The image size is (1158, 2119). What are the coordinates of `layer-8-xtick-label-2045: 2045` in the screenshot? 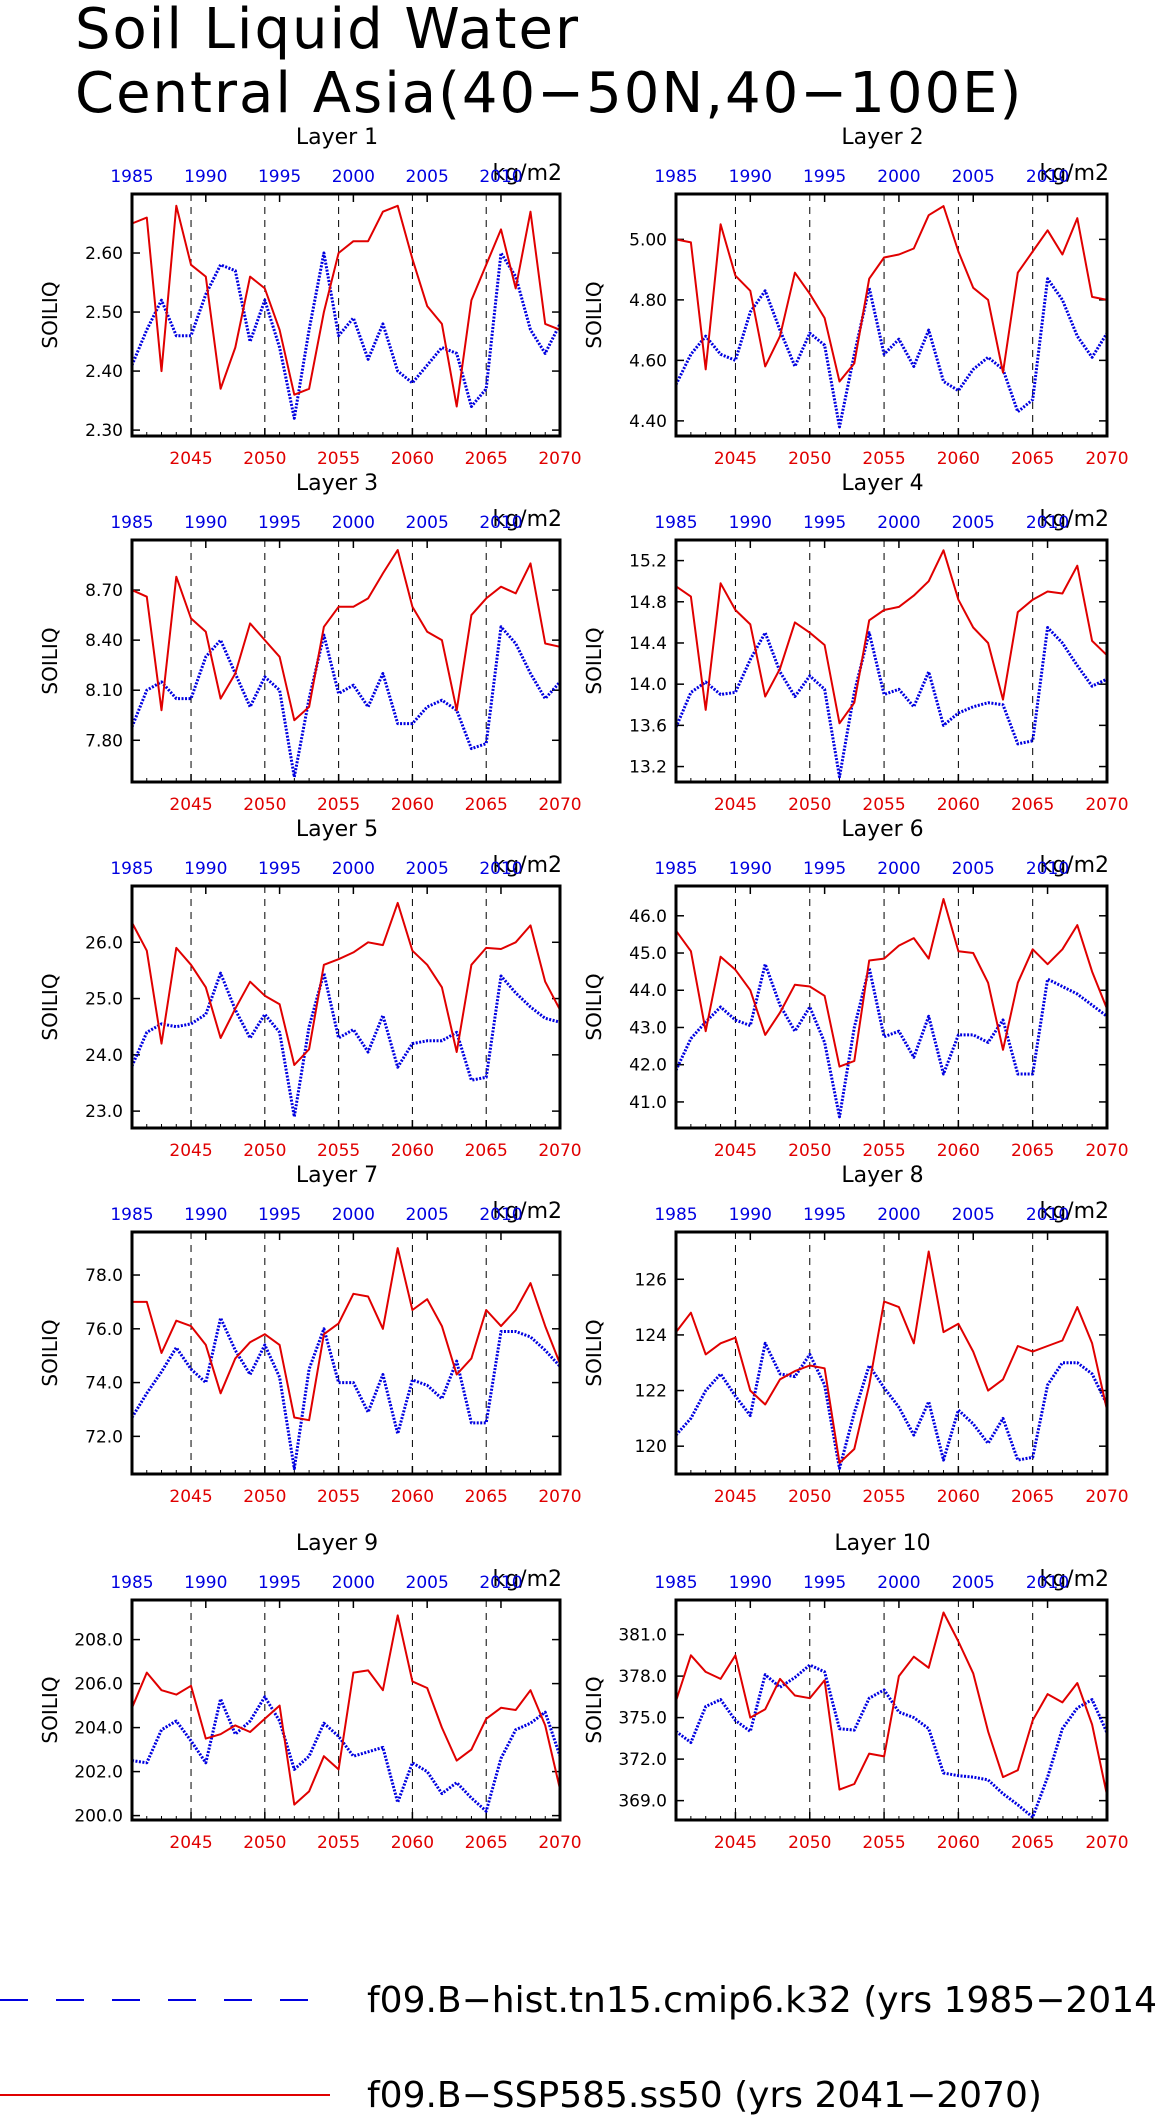 It's located at (735, 1497).